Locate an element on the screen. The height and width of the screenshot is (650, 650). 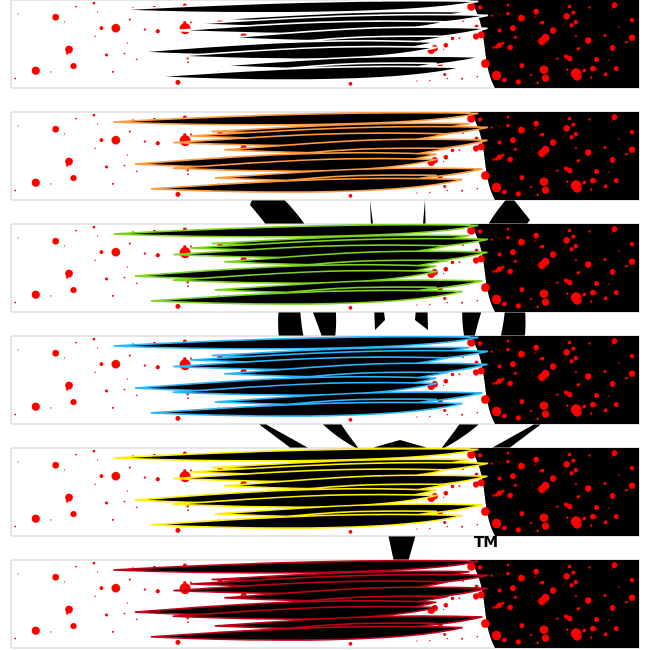
flame-tongue is located at coordinates (306, 297).